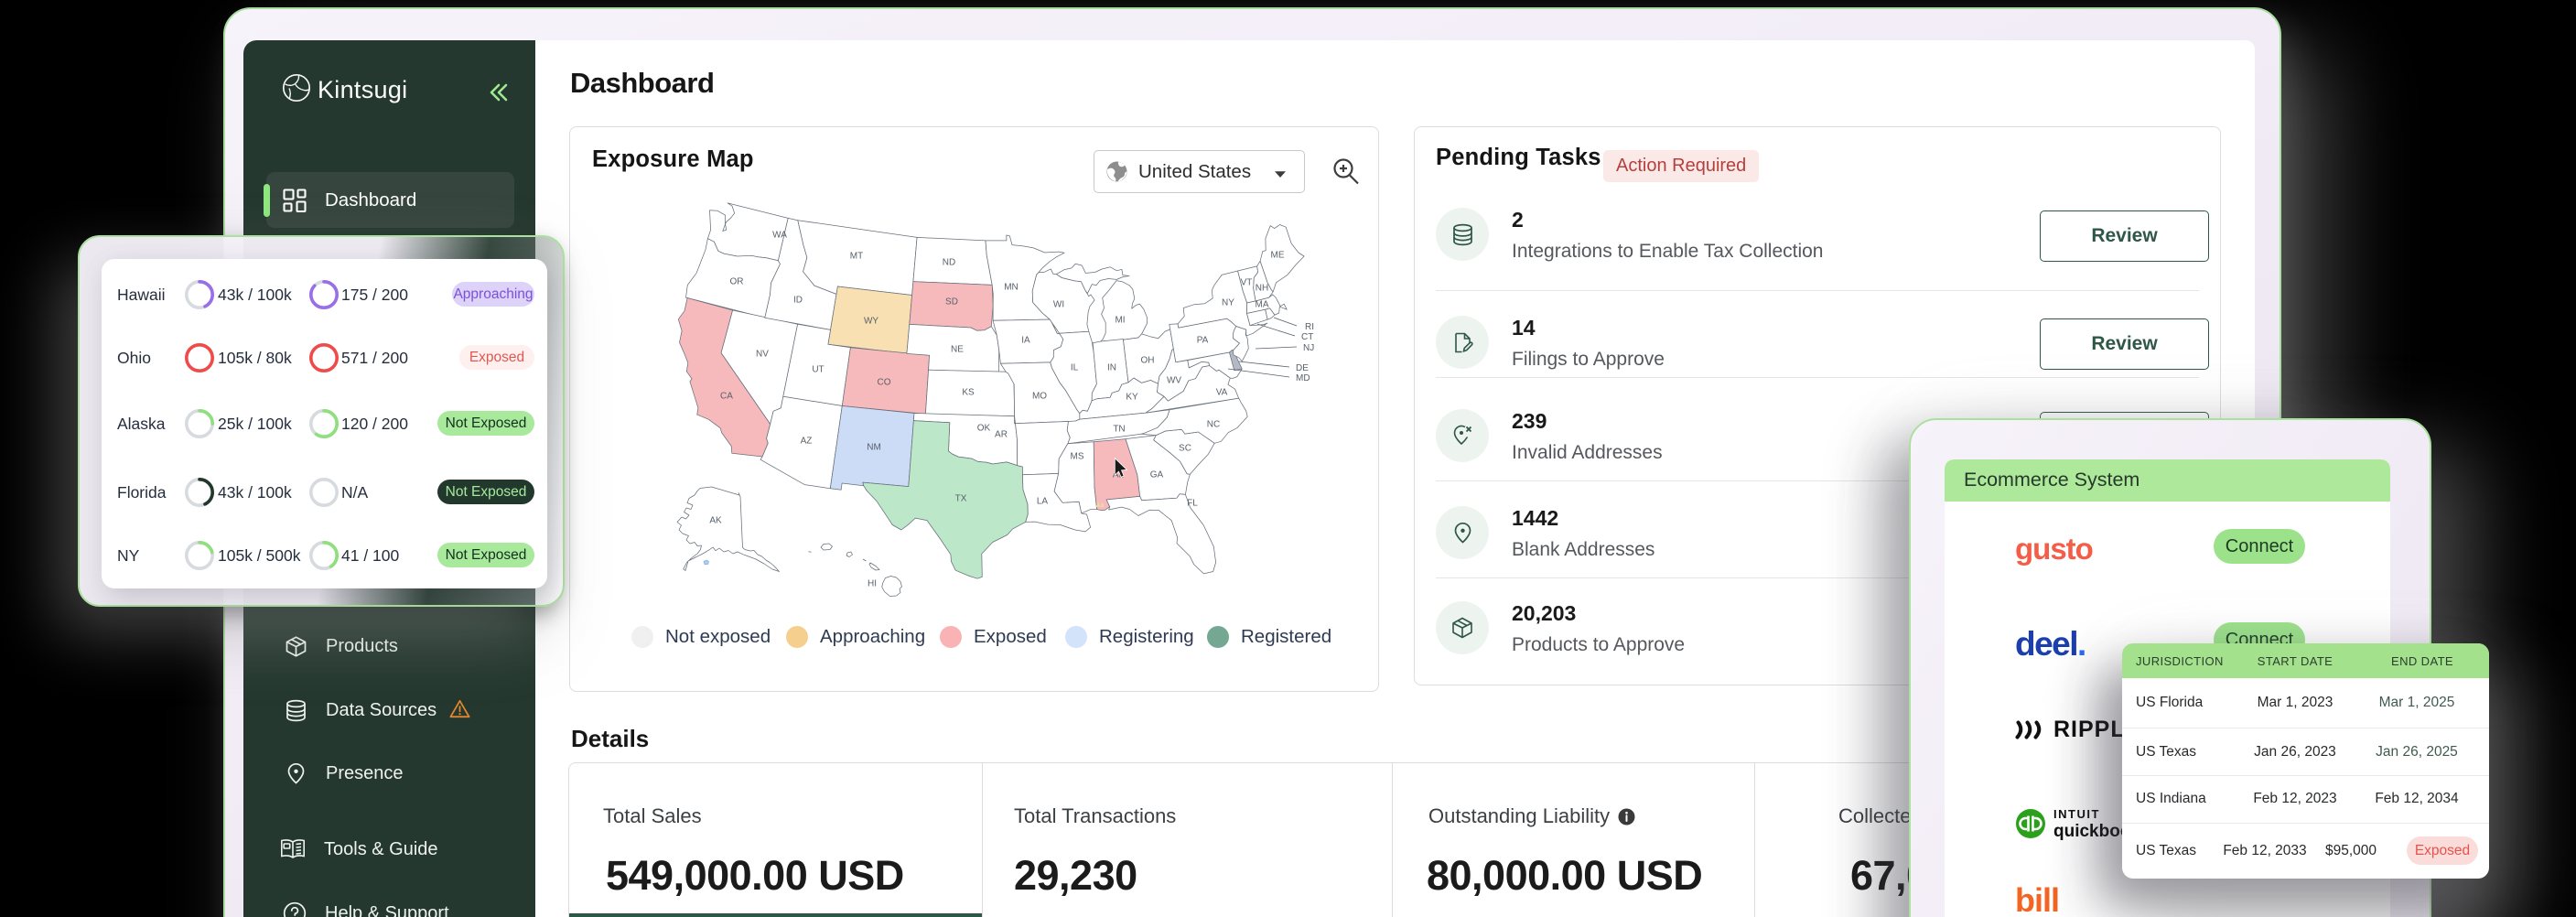  What do you see at coordinates (1185, 449) in the screenshot?
I see `svg-text: SC` at bounding box center [1185, 449].